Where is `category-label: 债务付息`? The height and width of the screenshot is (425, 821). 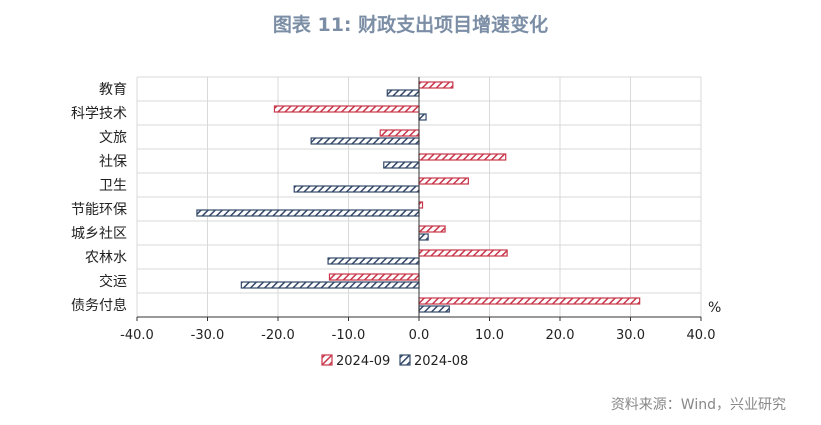 category-label: 债务付息 is located at coordinates (99, 305).